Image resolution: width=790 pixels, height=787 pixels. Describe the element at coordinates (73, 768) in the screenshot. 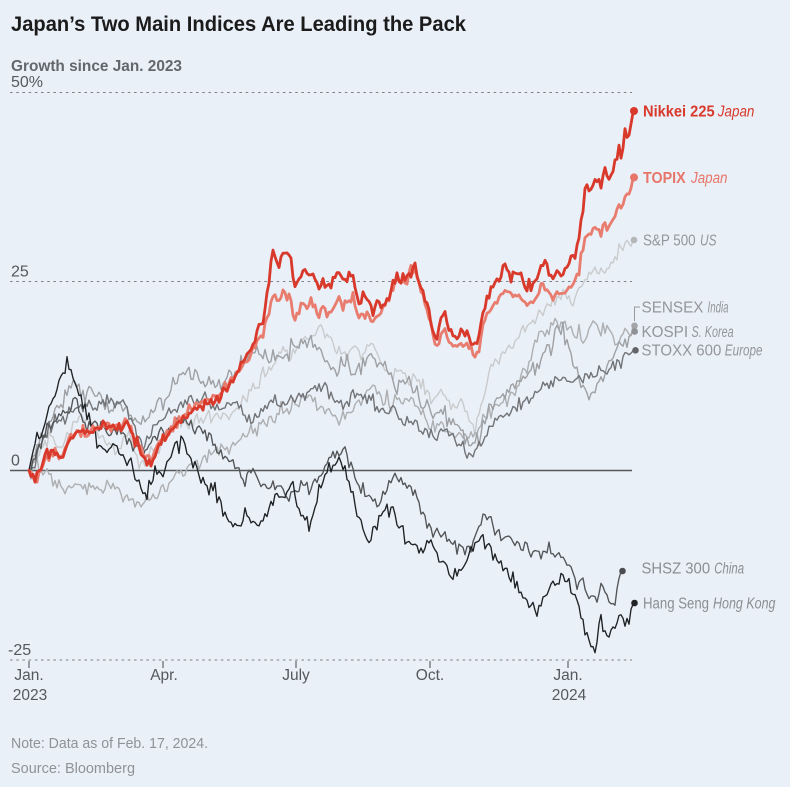

I see `svg-text: Source: Bloomberg` at that location.